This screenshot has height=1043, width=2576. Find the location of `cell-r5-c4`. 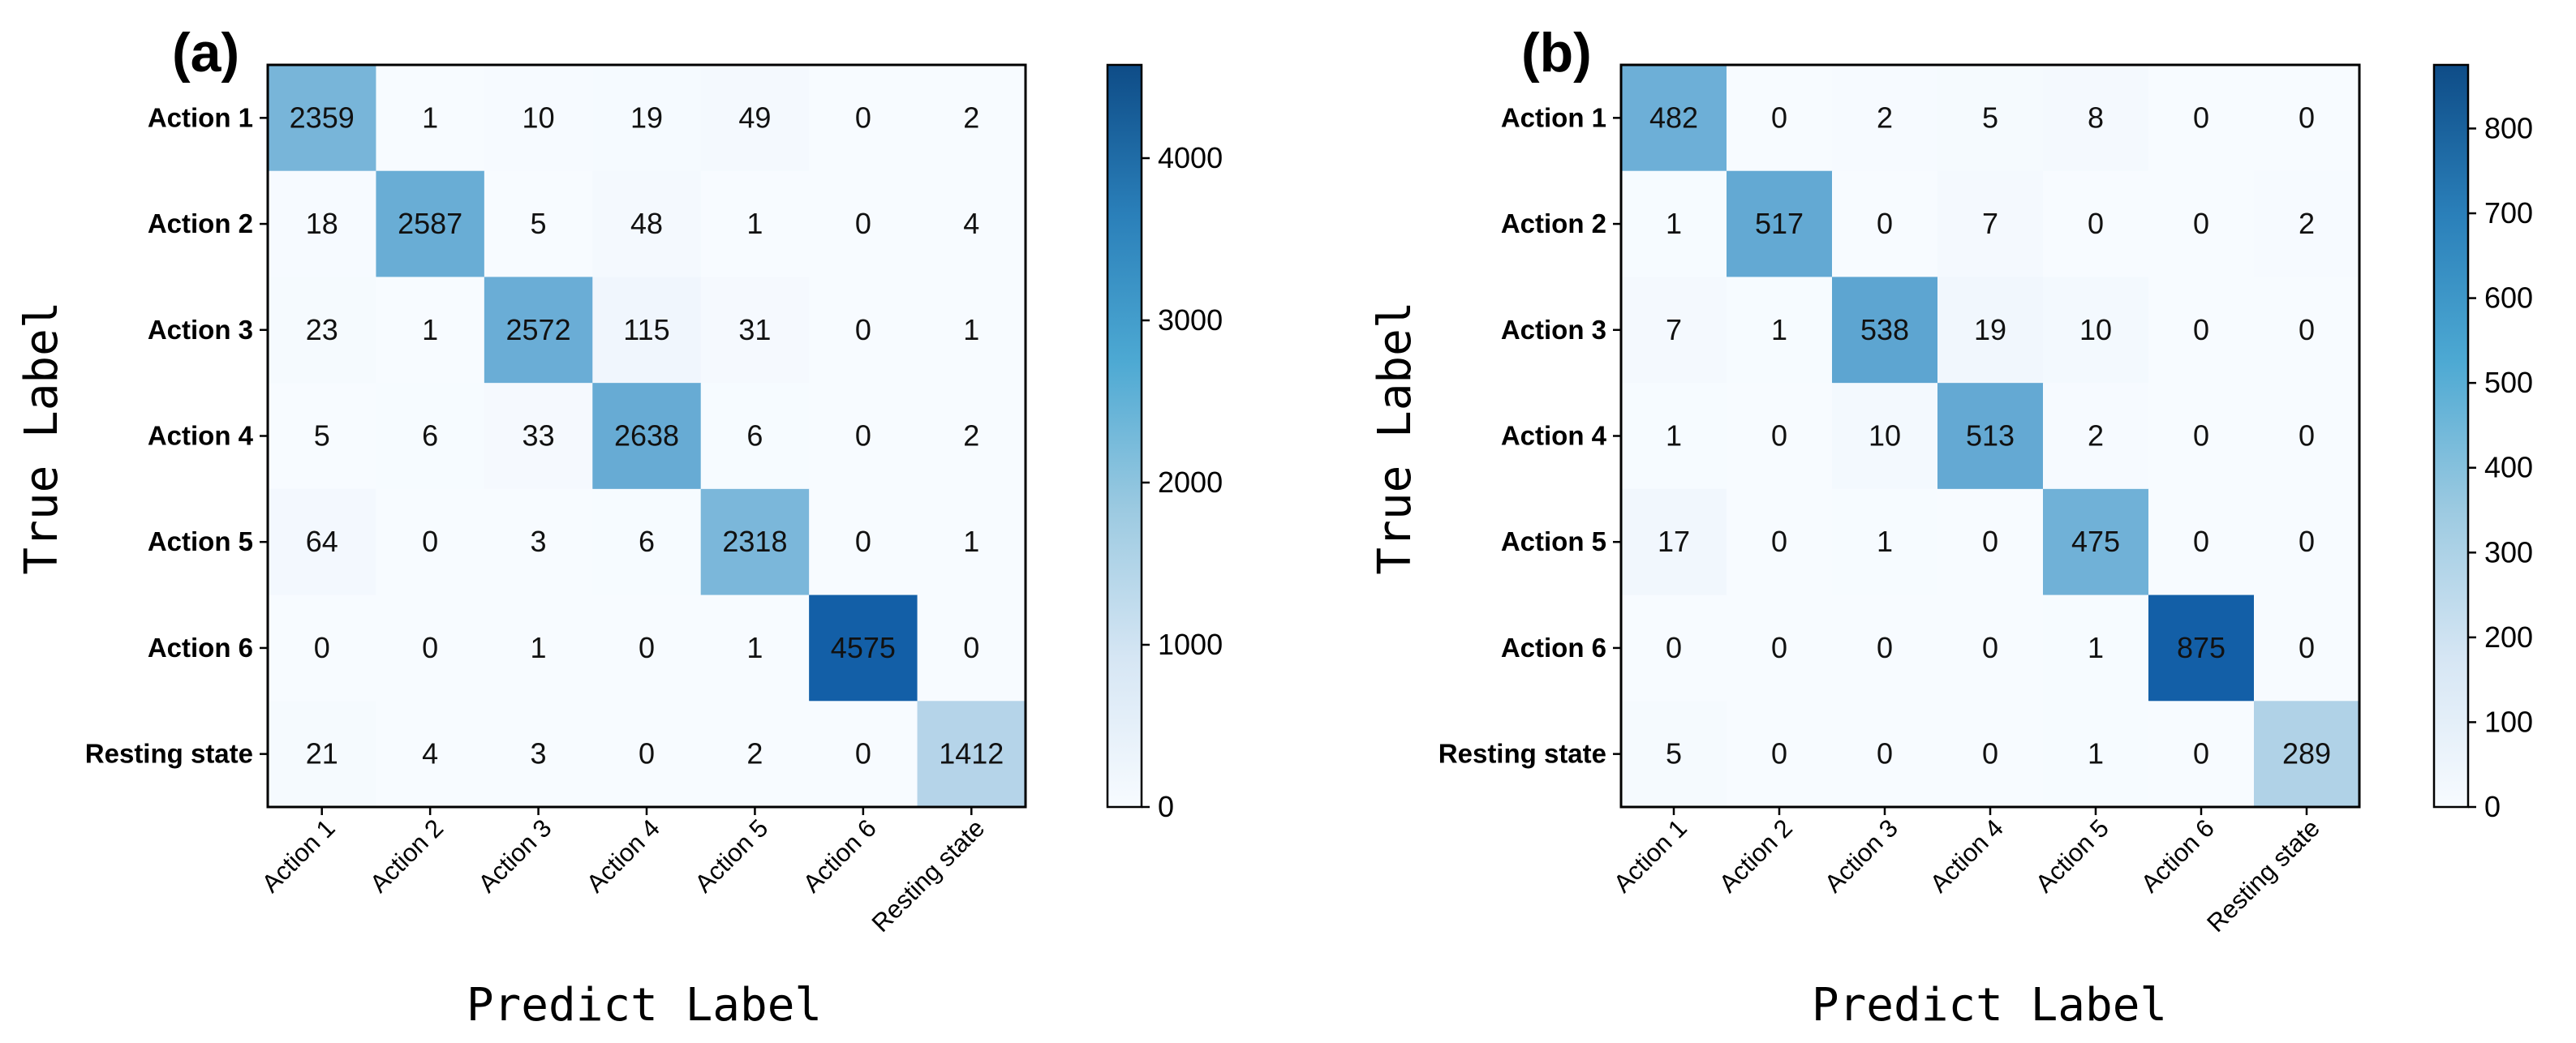

cell-r5-c4 is located at coordinates (755, 648).